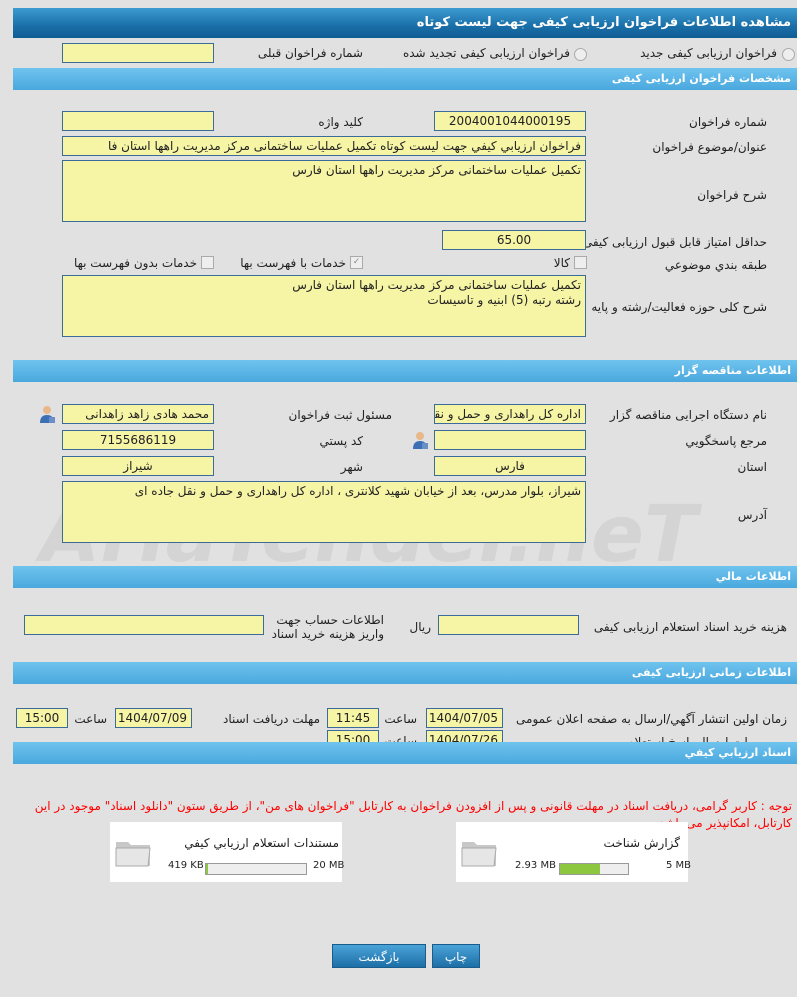 This screenshot has width=797, height=997. Describe the element at coordinates (679, 865) in the screenshot. I see `file-max: 5 MB` at that location.